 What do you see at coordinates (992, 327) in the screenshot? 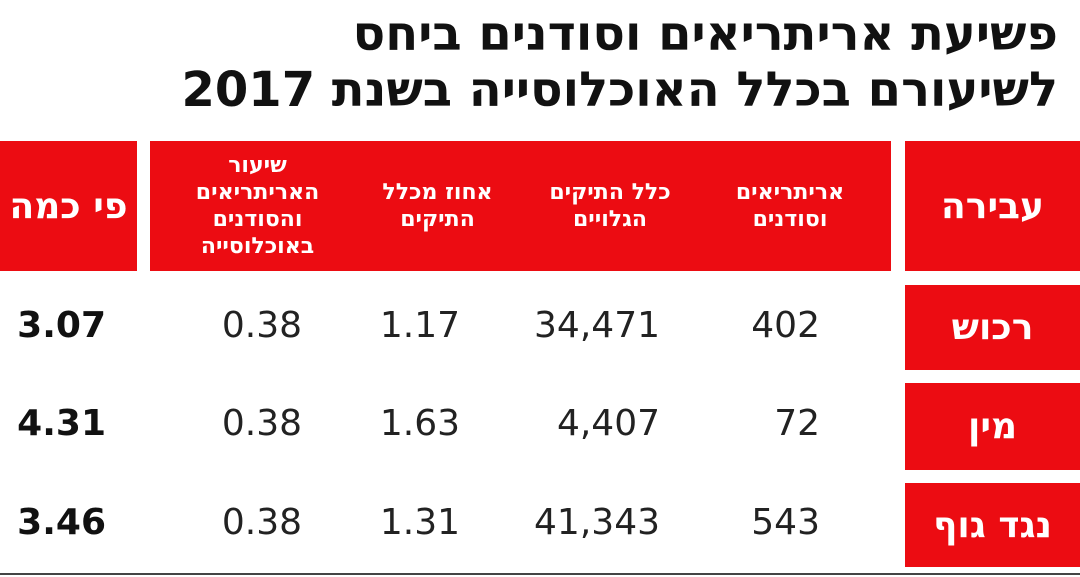
I see `row-label-property: רכוש` at bounding box center [992, 327].